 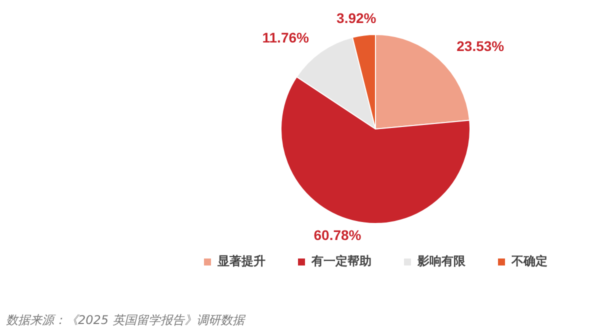 I want to click on data-label: 60.78%, so click(x=338, y=235).